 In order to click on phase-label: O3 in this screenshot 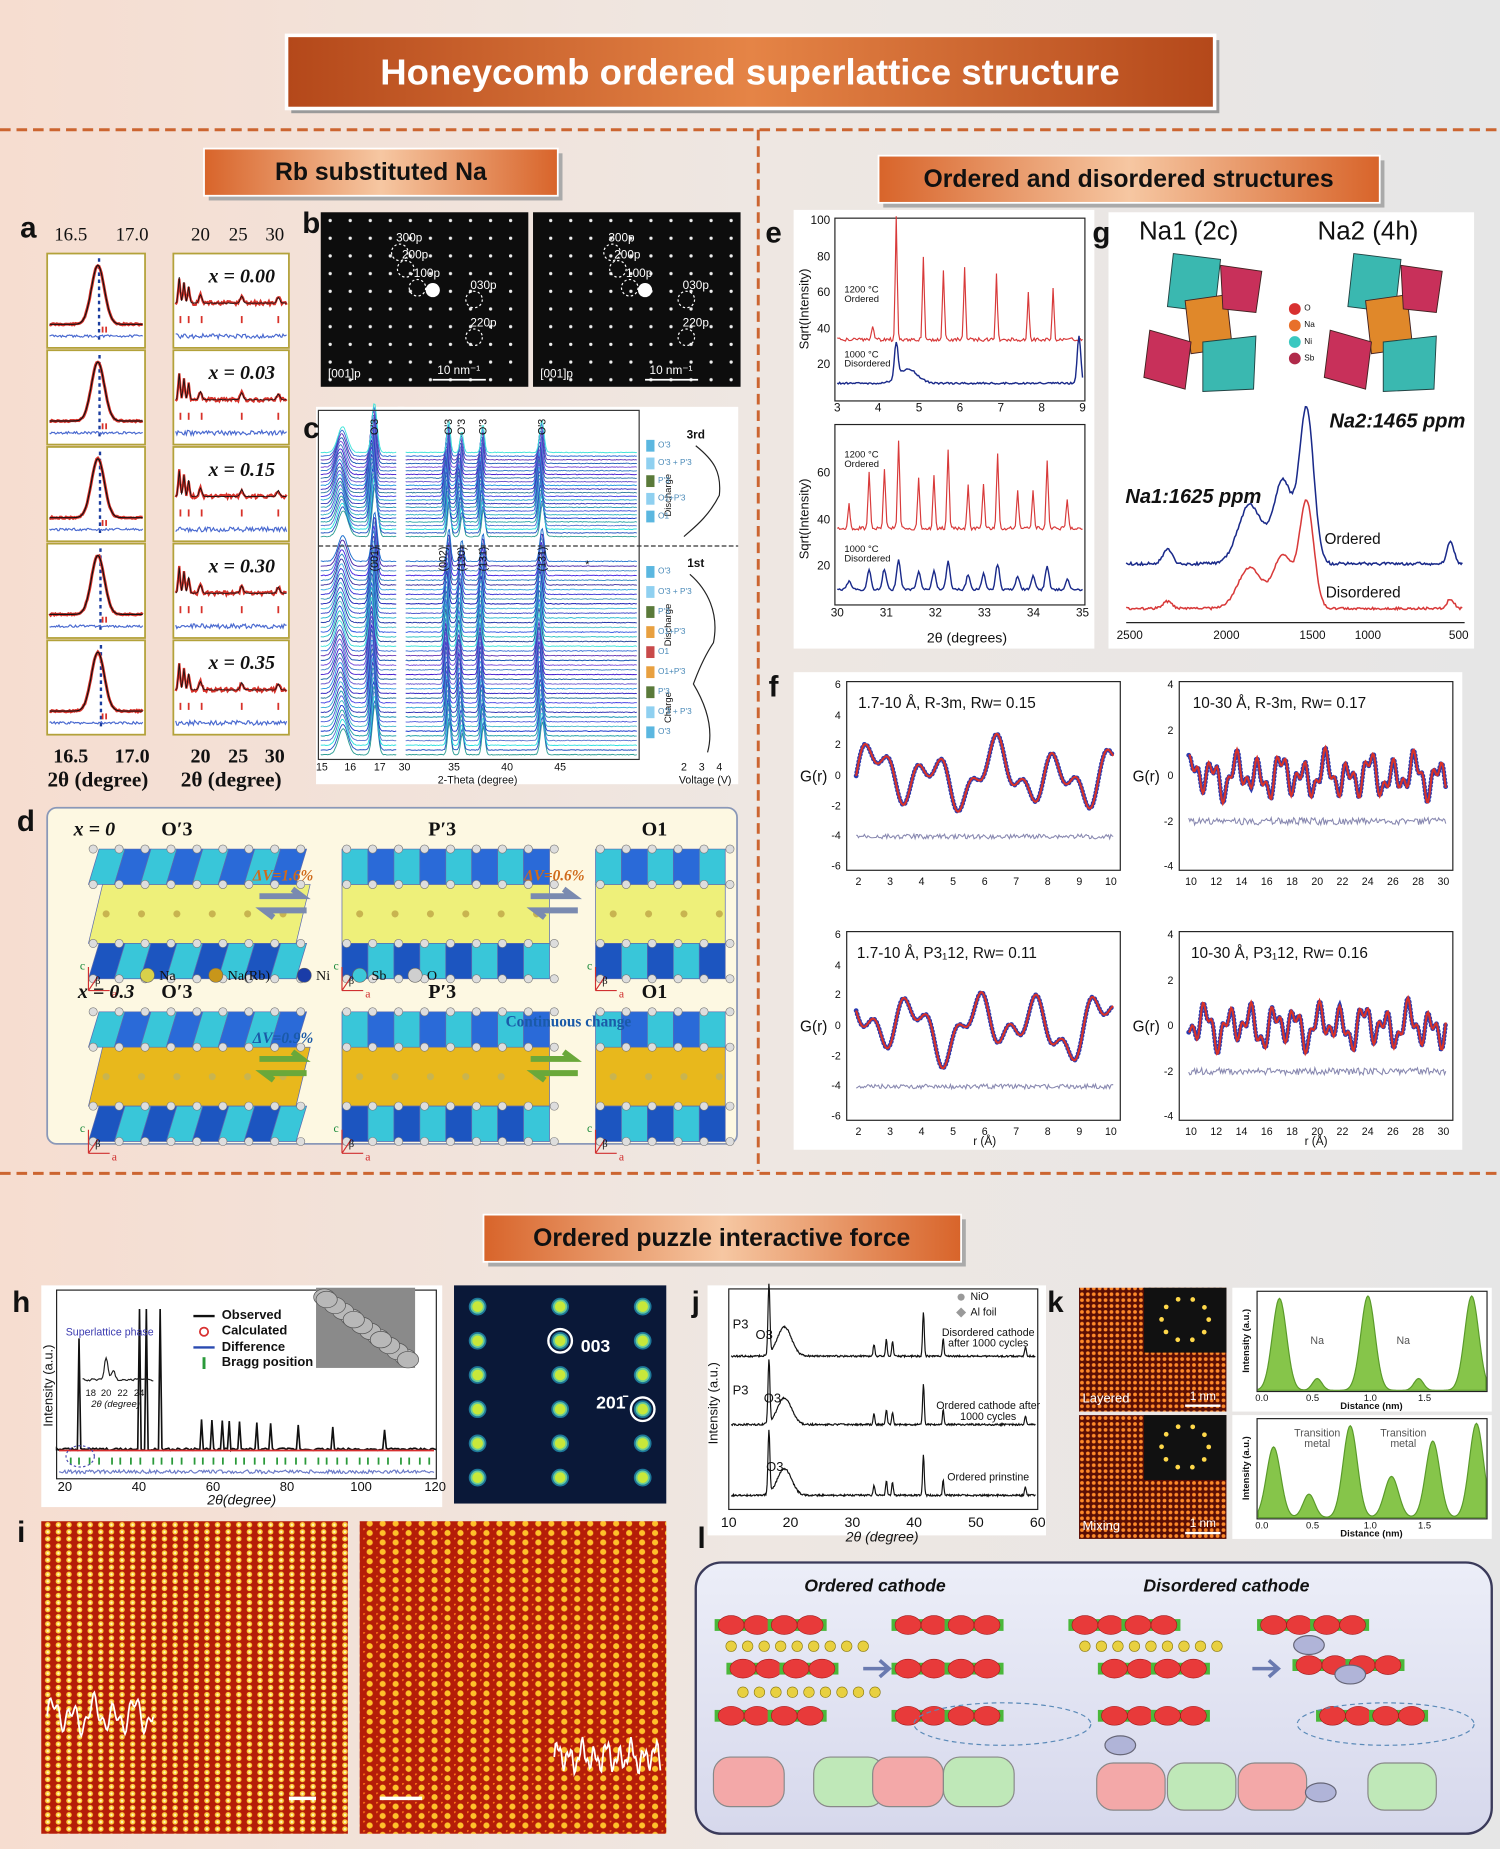, I will do `click(775, 1467)`.